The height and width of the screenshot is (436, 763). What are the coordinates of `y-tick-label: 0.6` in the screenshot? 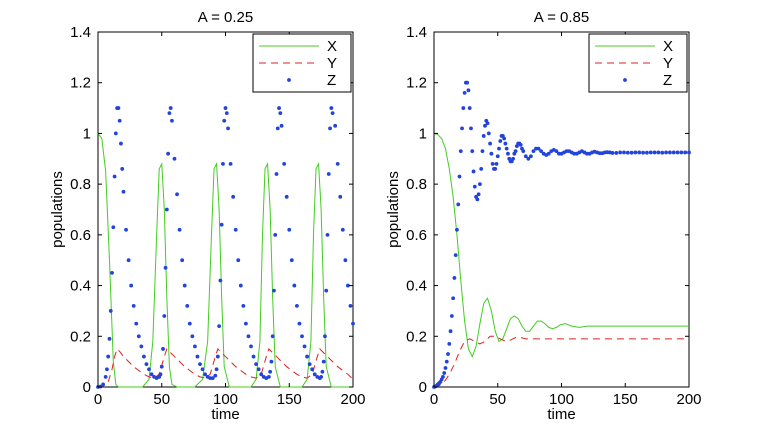 It's located at (416, 235).